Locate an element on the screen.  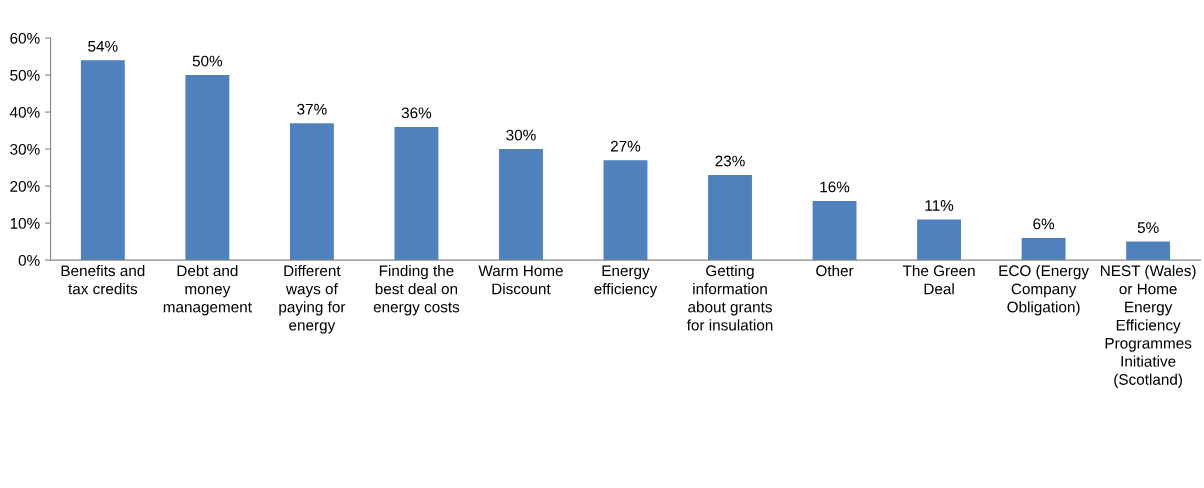
y-tick-label: 0% is located at coordinates (29, 260).